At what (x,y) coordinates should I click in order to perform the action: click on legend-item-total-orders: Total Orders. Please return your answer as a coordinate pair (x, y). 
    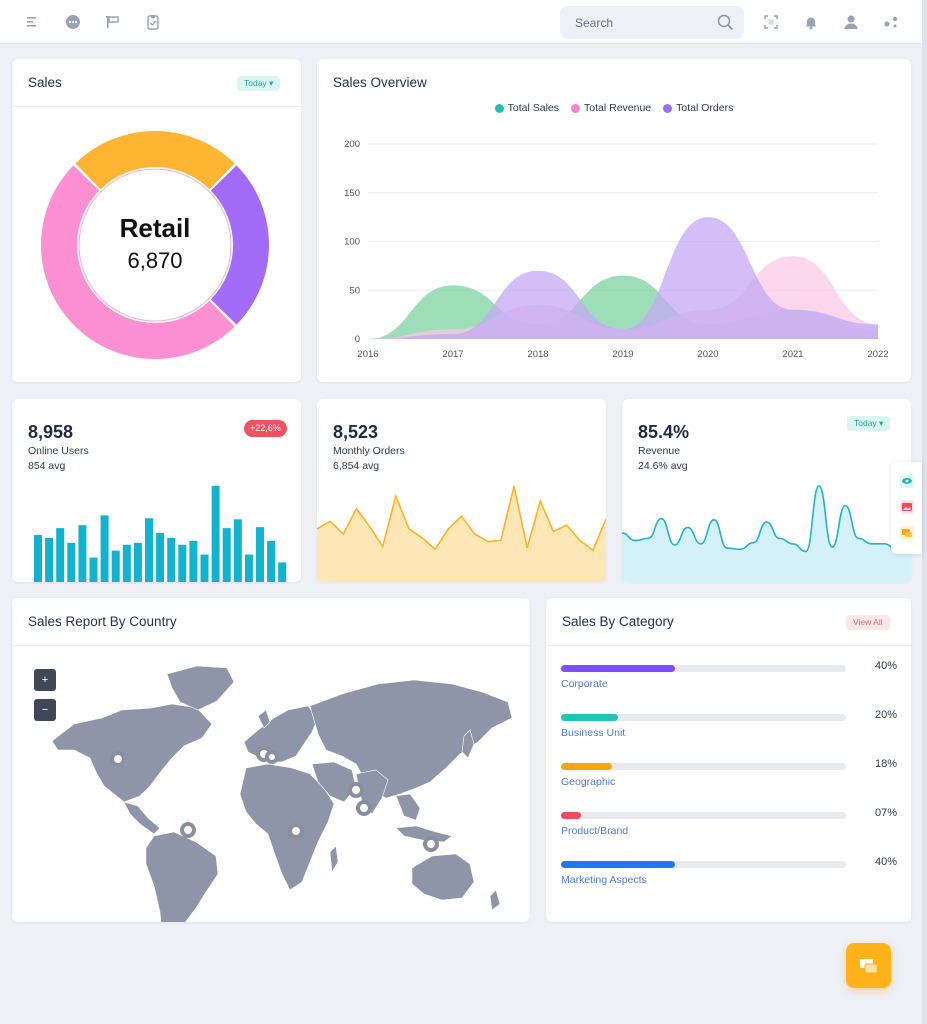
    Looking at the image, I should click on (698, 108).